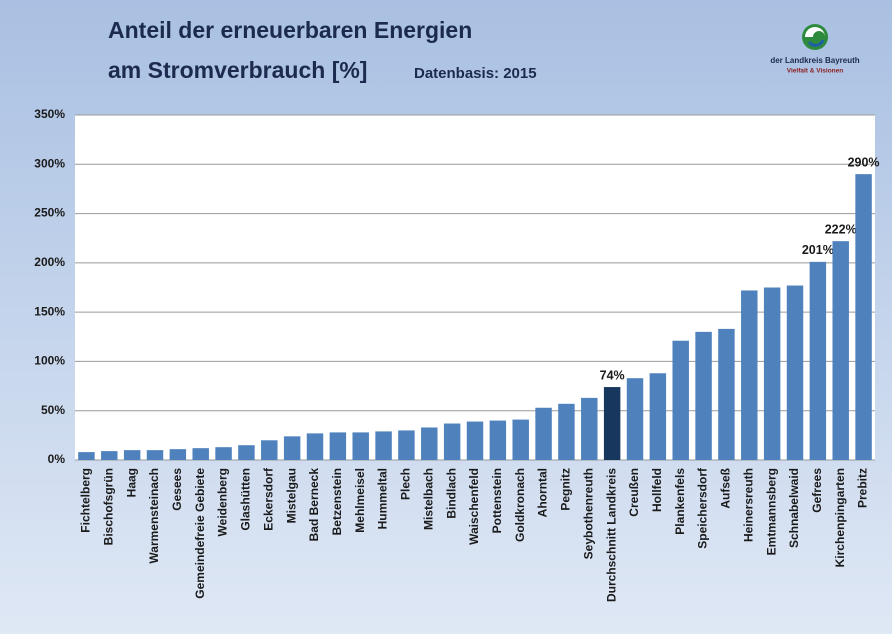 The height and width of the screenshot is (634, 892). What do you see at coordinates (337, 501) in the screenshot?
I see `x-tick-label: Betzenstein` at bounding box center [337, 501].